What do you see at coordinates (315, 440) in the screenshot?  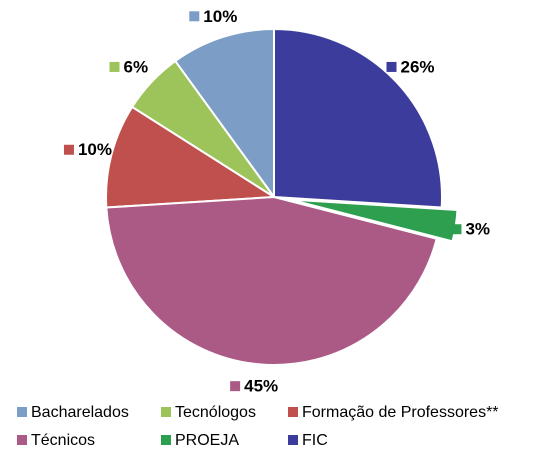 I see `legend-label: FIC` at bounding box center [315, 440].